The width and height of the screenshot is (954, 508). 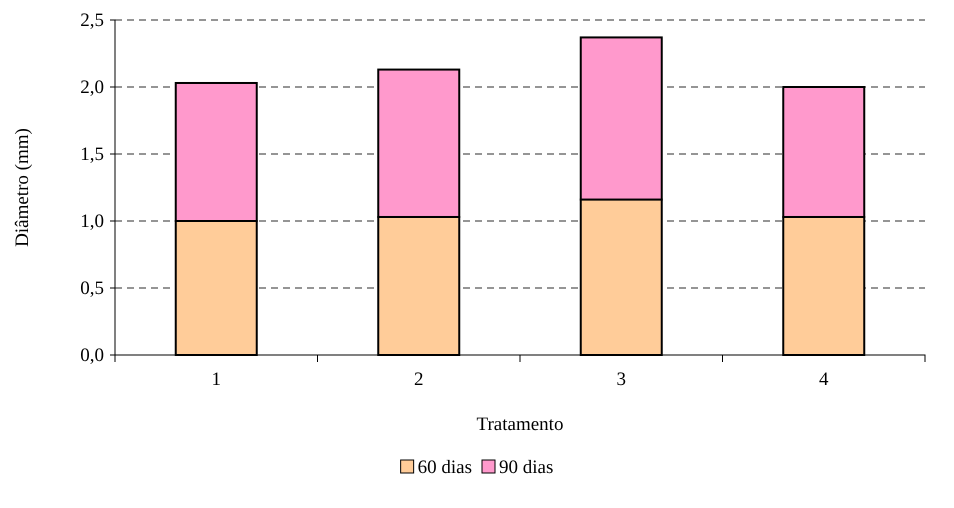 What do you see at coordinates (824, 379) in the screenshot?
I see `x-tick-label: 4` at bounding box center [824, 379].